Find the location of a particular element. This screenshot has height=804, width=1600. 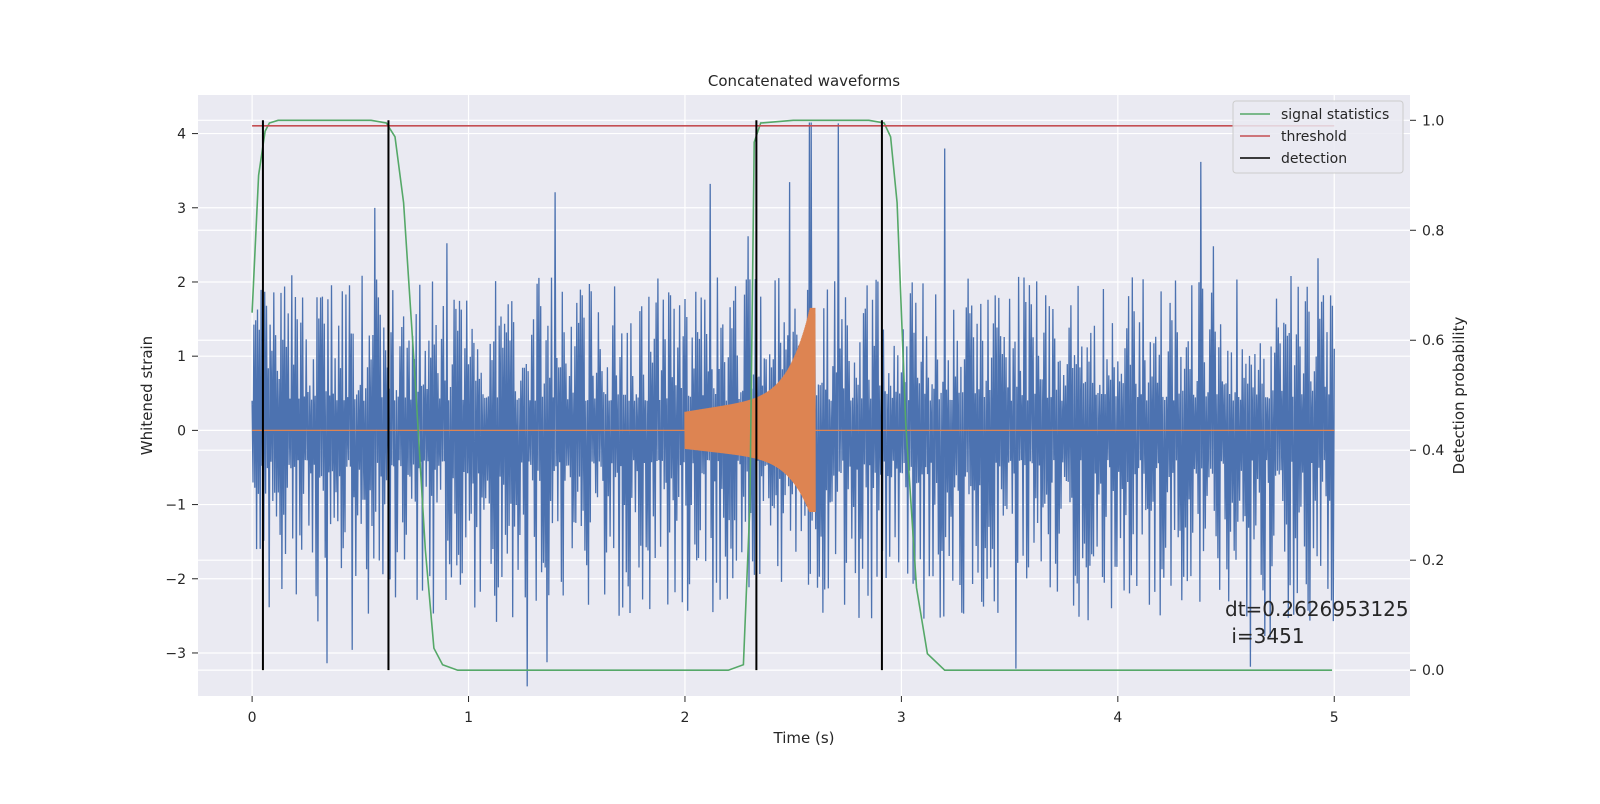

y2-axis-label: Detection probability is located at coordinates (1459, 396).